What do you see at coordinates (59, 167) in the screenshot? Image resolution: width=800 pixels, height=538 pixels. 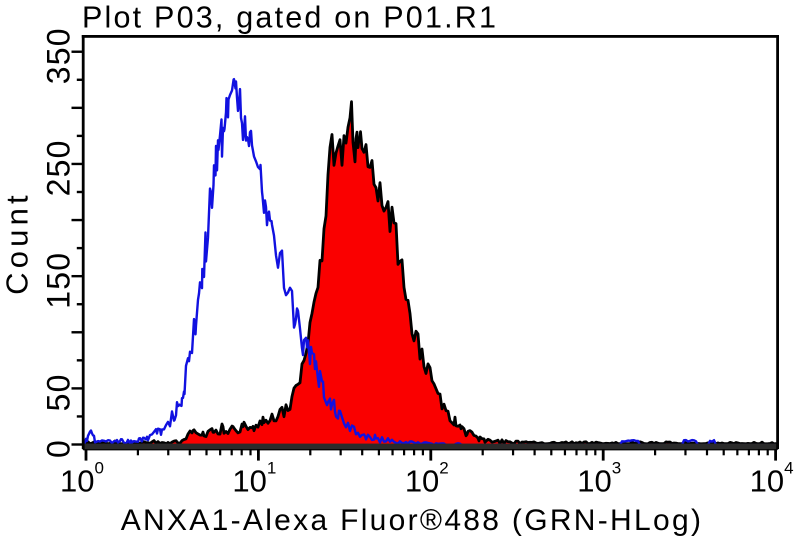 I see `svg-text: 250` at bounding box center [59, 167].